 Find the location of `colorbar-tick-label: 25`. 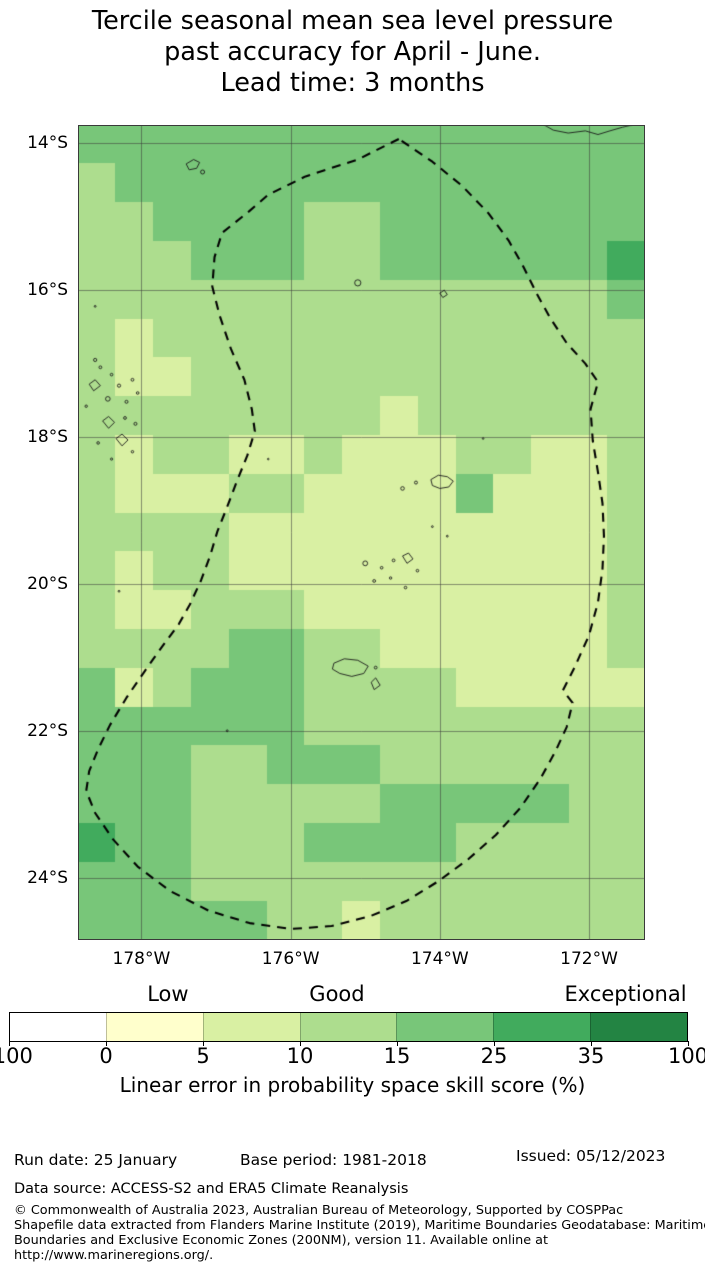

colorbar-tick-label: 25 is located at coordinates (494, 1056).